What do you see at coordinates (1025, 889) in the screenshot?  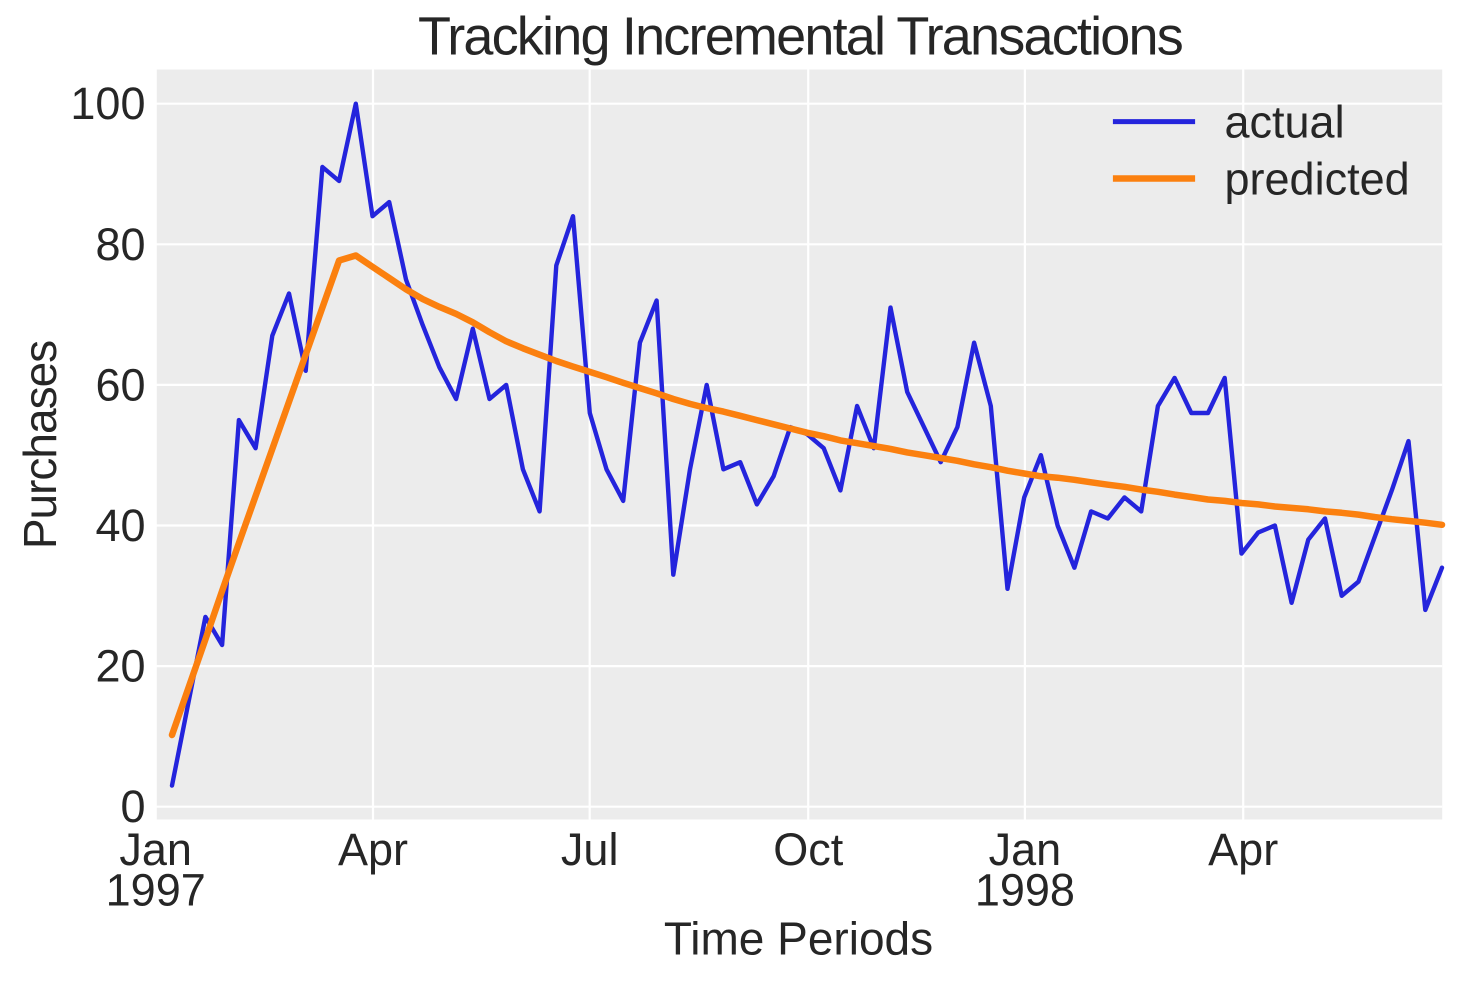 I see `svg-text: 1998` at bounding box center [1025, 889].